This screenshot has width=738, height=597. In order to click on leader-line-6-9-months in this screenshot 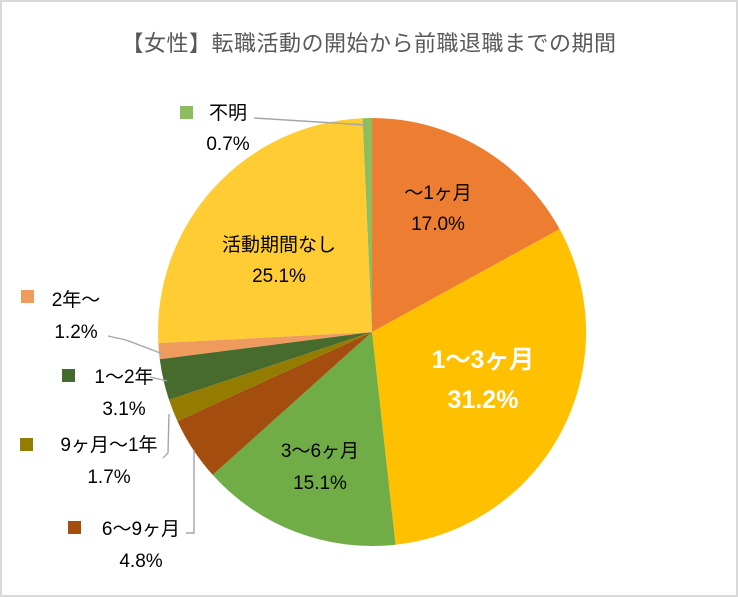, I will do `click(190, 492)`.